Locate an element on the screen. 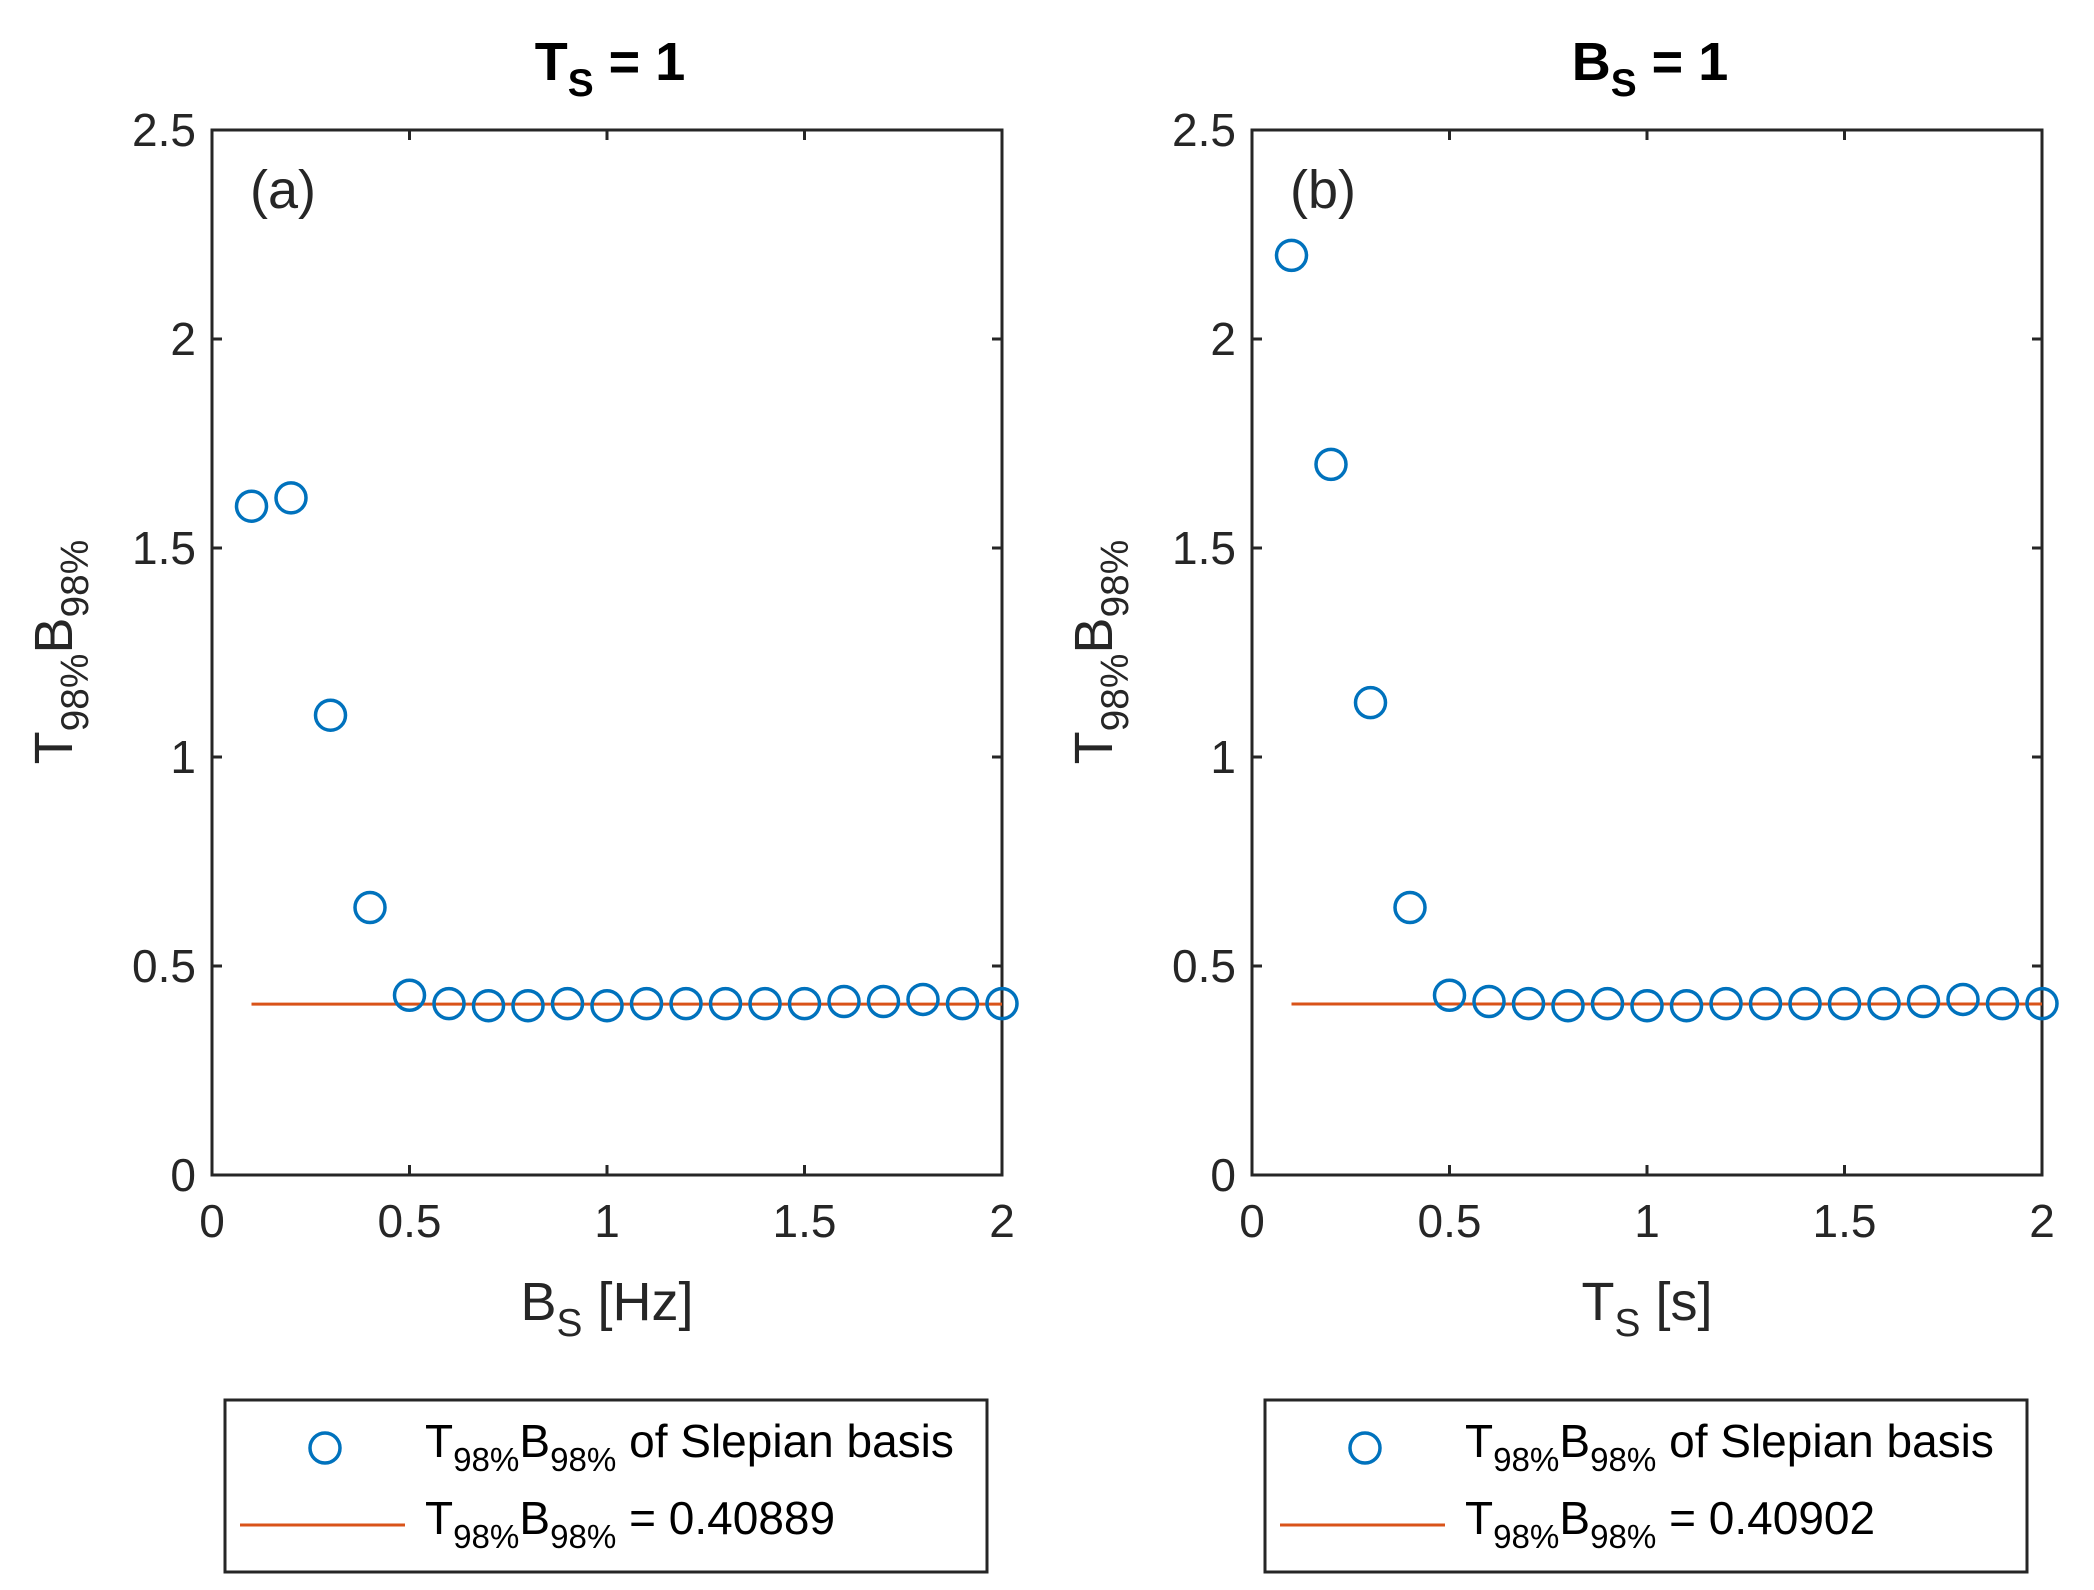 The height and width of the screenshot is (1590, 2094). panel-b-label: (b) is located at coordinates (1323, 190).